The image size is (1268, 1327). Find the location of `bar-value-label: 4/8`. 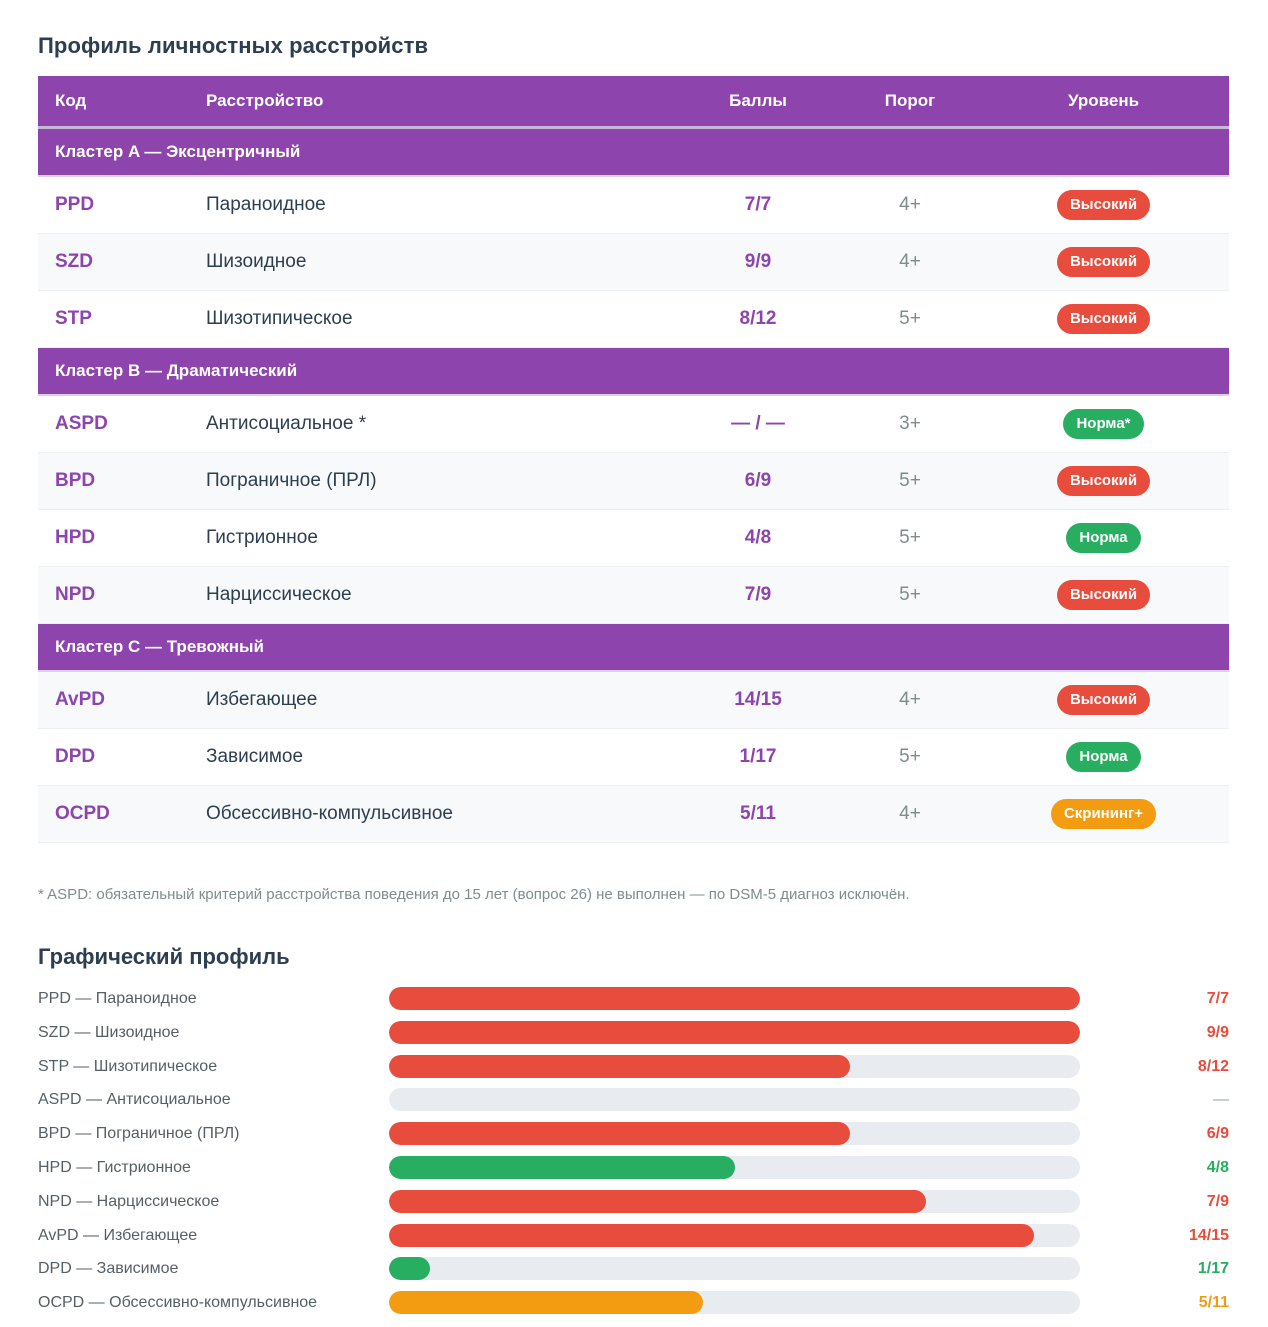

bar-value-label: 4/8 is located at coordinates (1217, 1167).